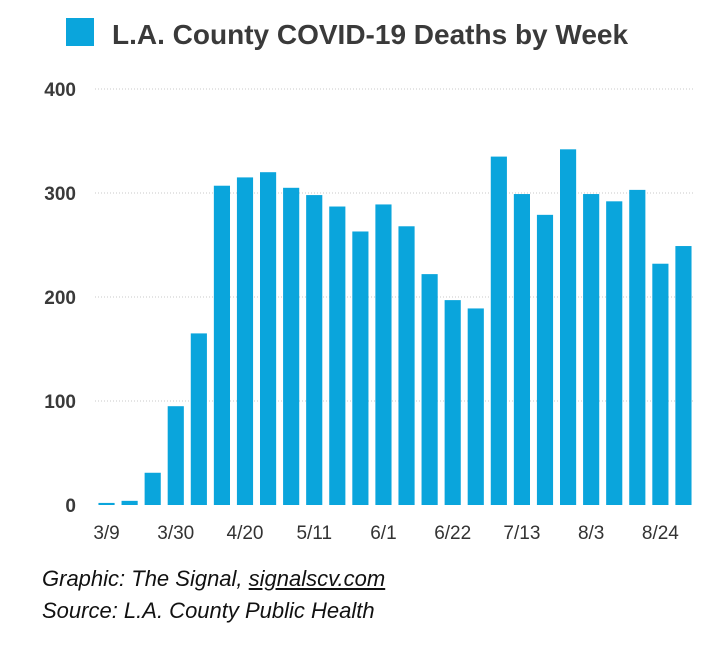  What do you see at coordinates (175, 533) in the screenshot?
I see `x-tick-label: 3/30` at bounding box center [175, 533].